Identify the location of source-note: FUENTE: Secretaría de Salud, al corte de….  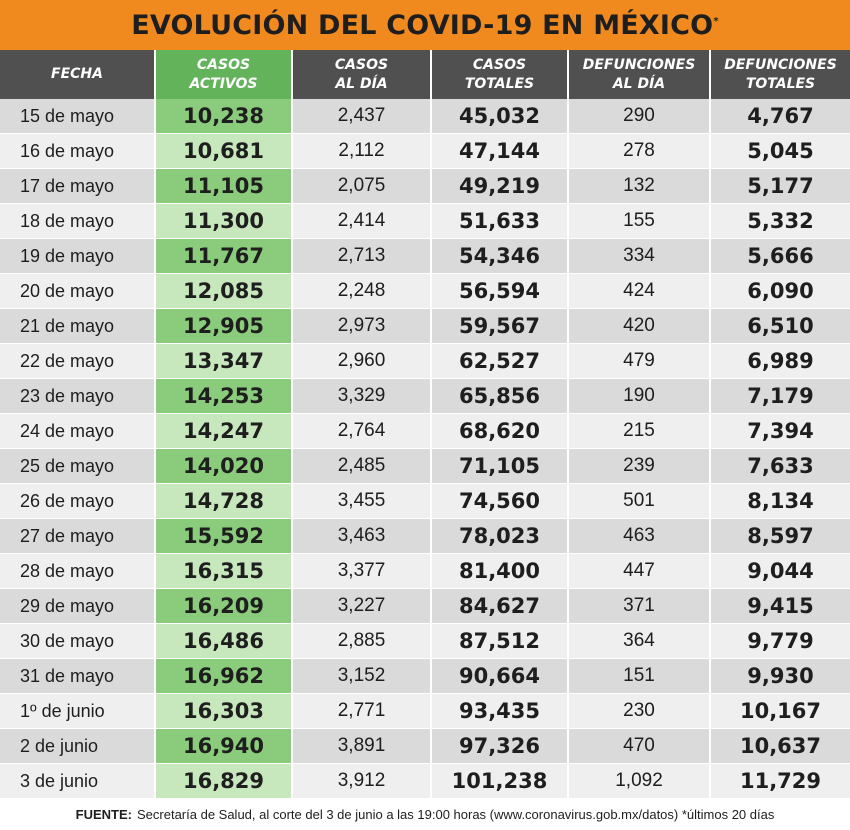
(425, 814).